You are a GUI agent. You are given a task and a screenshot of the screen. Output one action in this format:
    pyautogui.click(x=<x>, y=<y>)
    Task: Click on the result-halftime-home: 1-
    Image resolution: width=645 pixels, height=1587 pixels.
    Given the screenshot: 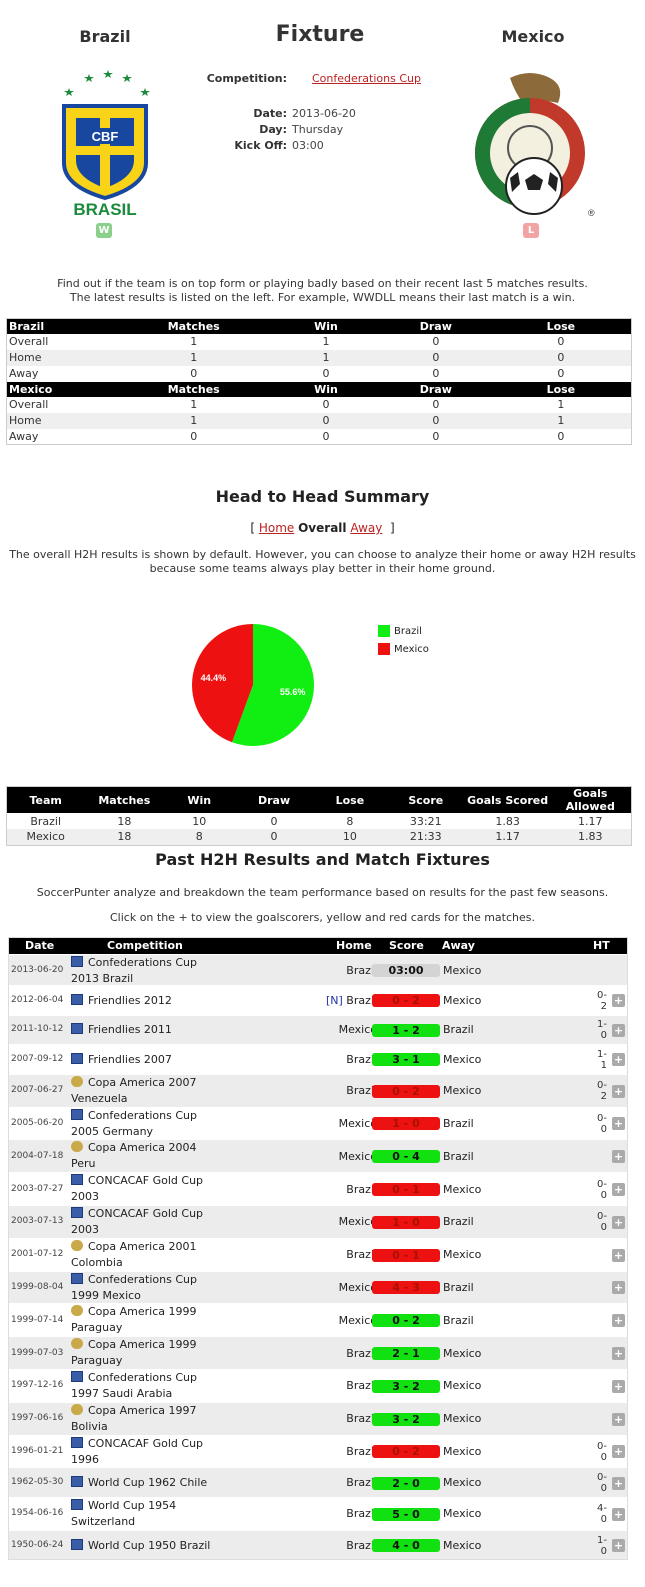 What is the action you would take?
    pyautogui.click(x=602, y=1025)
    